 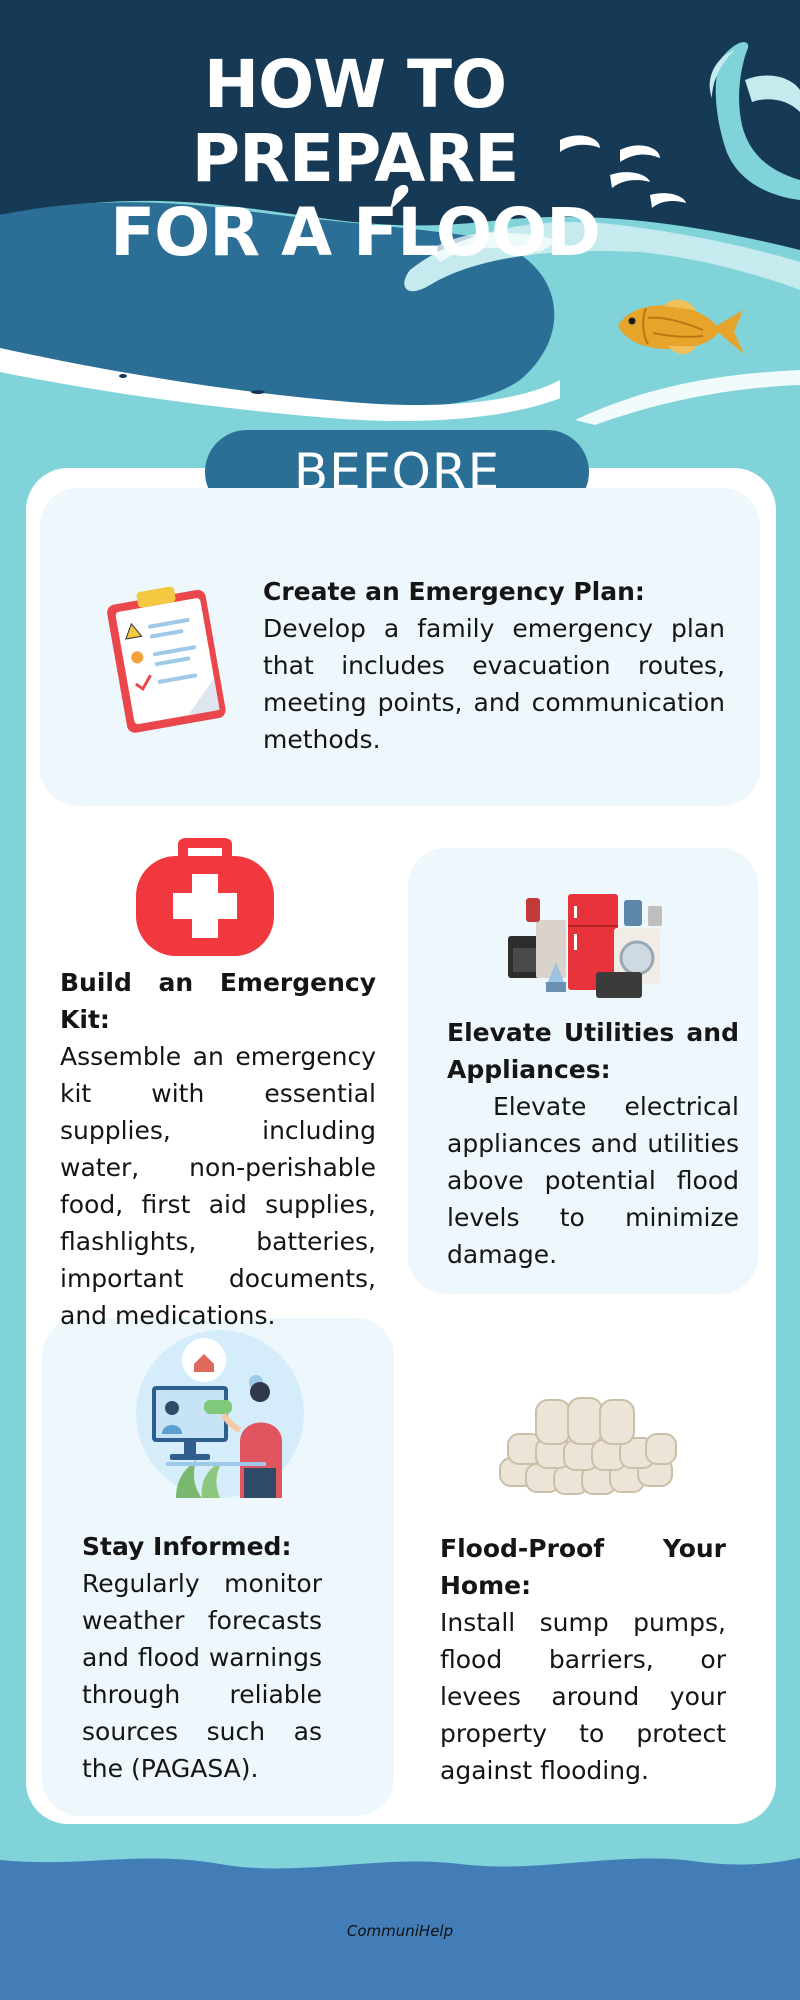 I want to click on tip-kit-title: Build an Emergency Kit:, so click(x=218, y=1001).